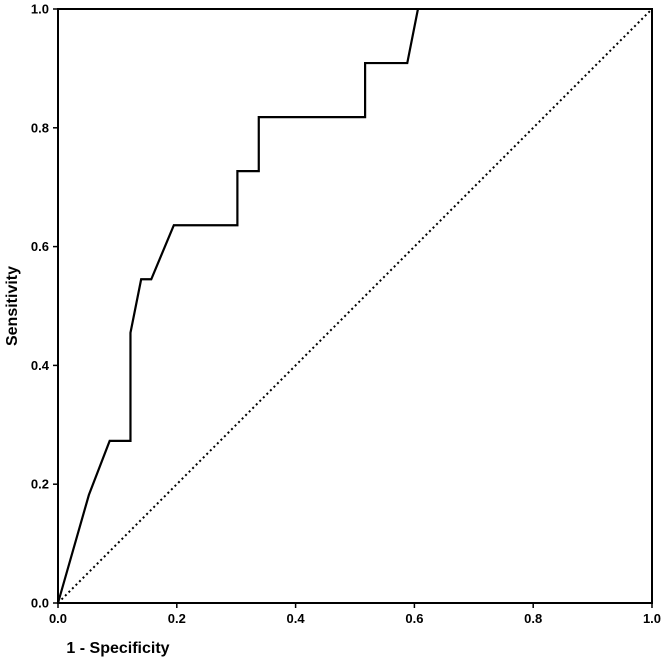 The height and width of the screenshot is (660, 667). I want to click on x-tick-label: 0.8, so click(533, 618).